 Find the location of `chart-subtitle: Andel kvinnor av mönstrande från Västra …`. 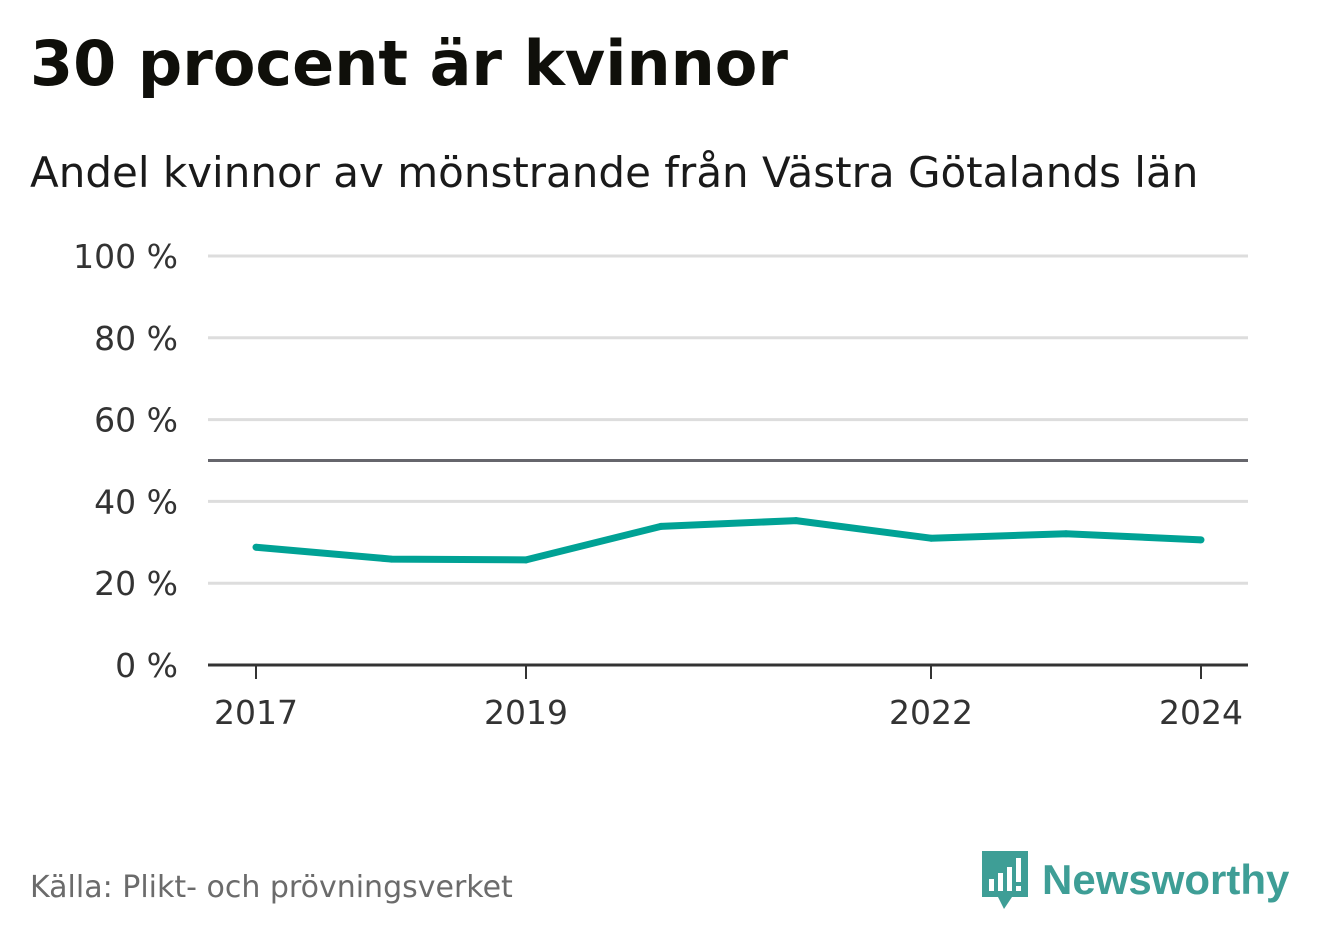

chart-subtitle: Andel kvinnor av mönstrande från Västra … is located at coordinates (614, 172).